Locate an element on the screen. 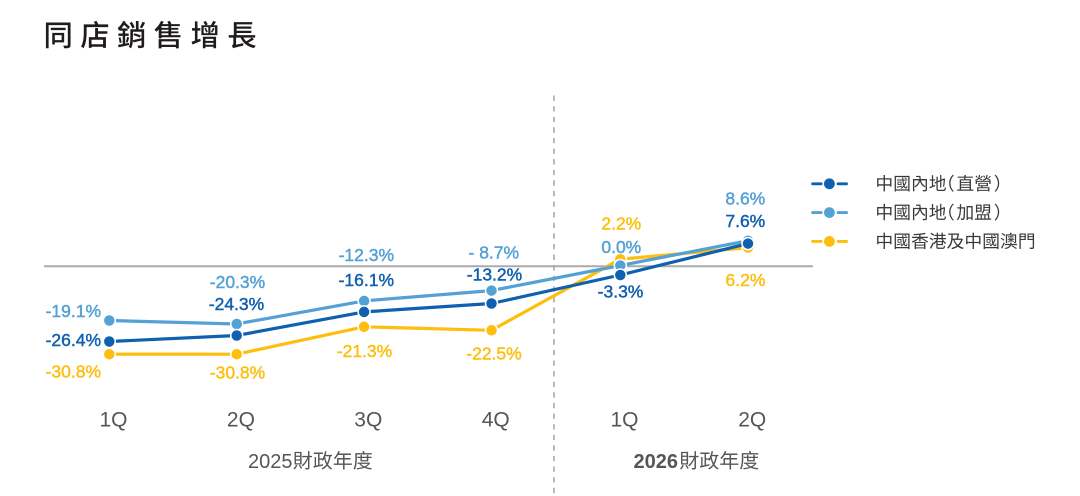 This screenshot has height=496, width=1080. svg-text: 0.0% is located at coordinates (621, 247).